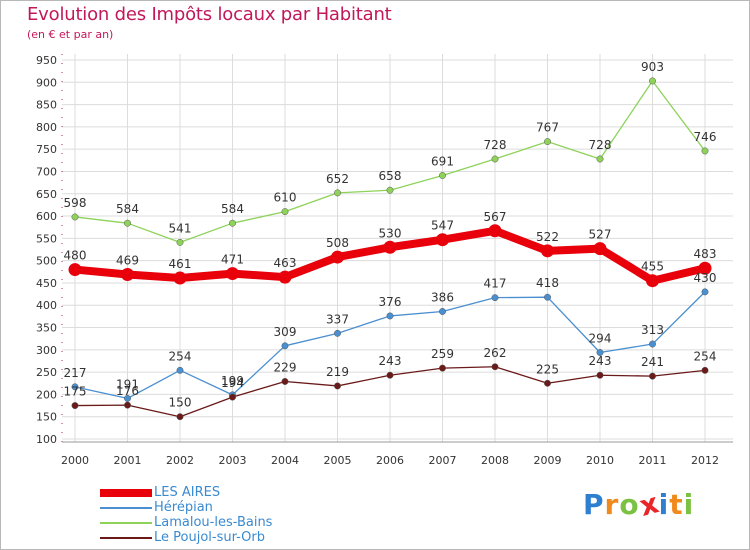 This screenshot has width=750, height=550. I want to click on y-tick-label: 450, so click(46, 283).